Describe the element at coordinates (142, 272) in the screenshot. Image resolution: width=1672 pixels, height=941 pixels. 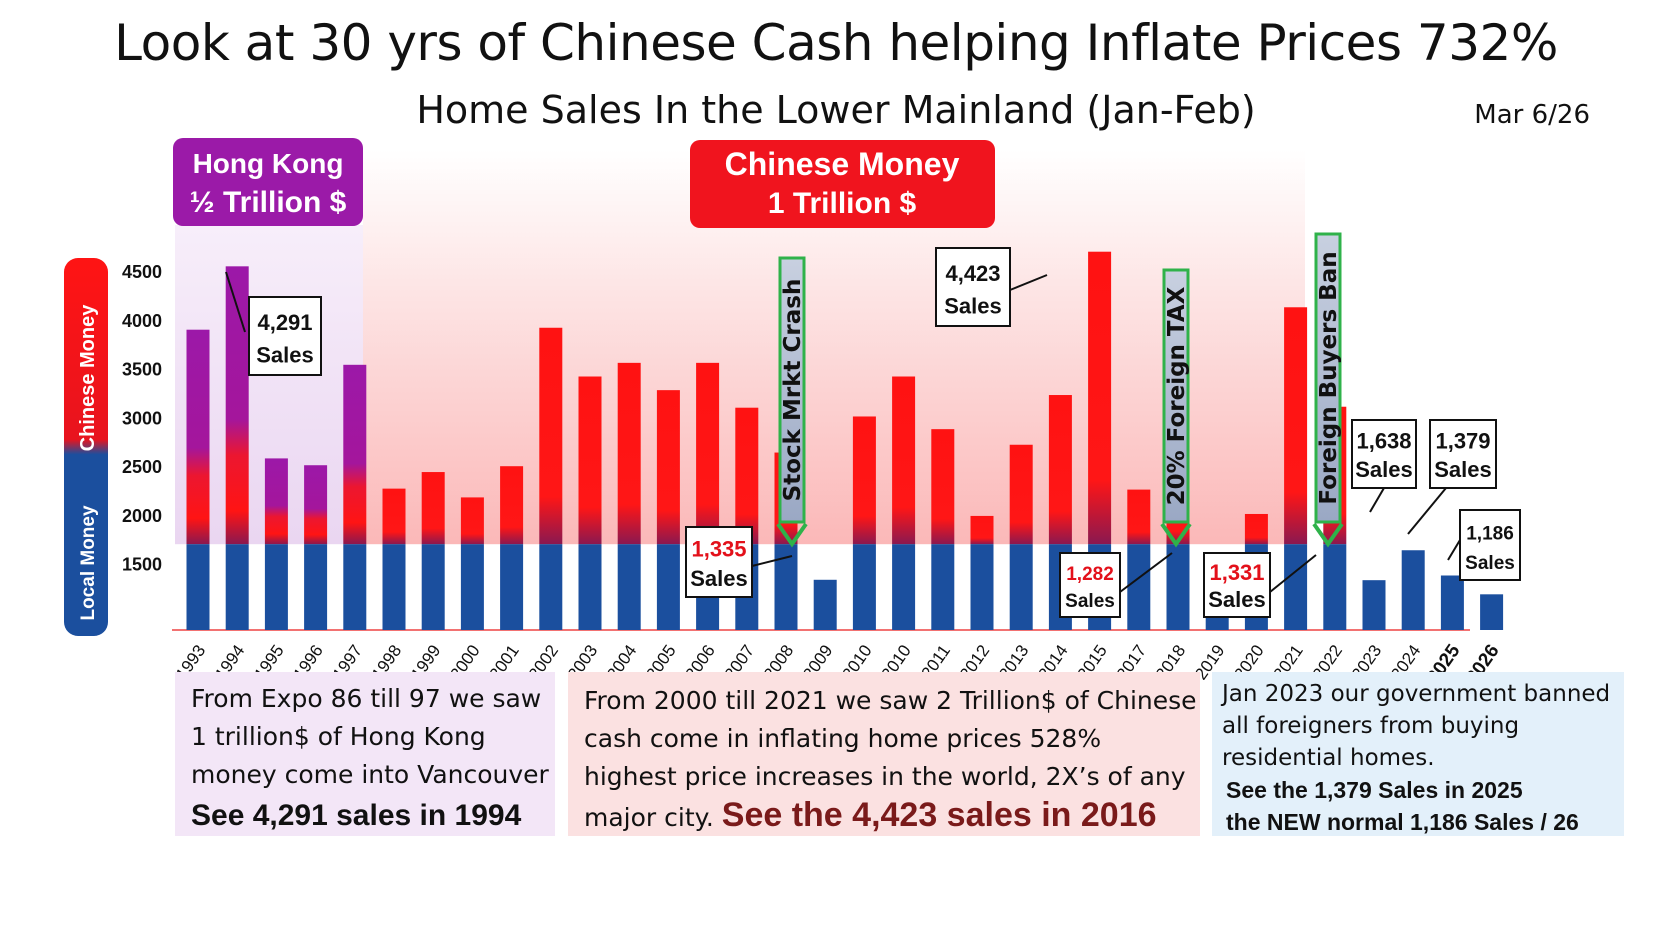
I see `y-tick-label: 4500` at that location.